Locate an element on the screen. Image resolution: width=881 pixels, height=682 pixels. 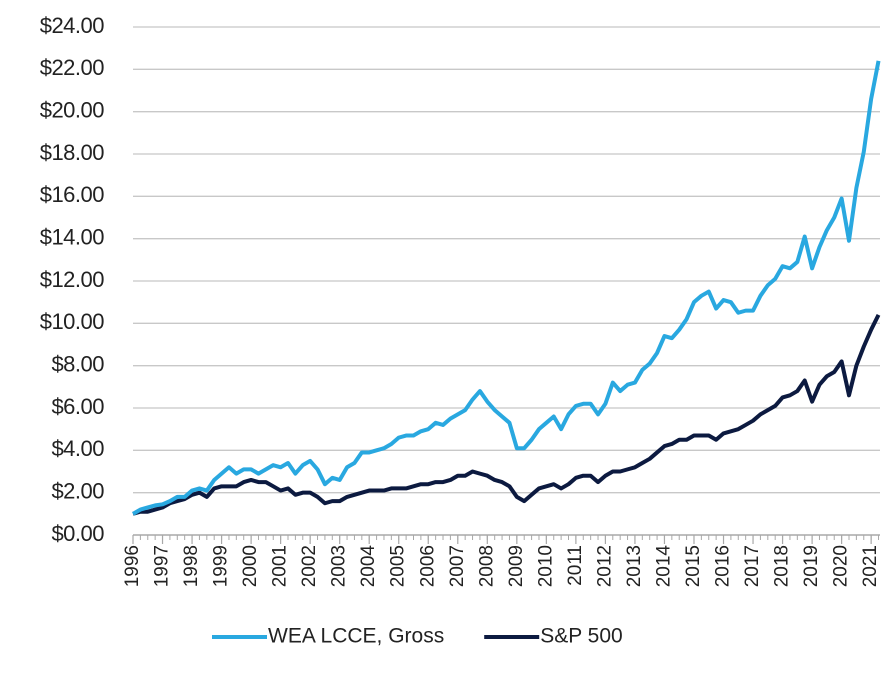
x-tick-label: 2010 is located at coordinates (545, 566).